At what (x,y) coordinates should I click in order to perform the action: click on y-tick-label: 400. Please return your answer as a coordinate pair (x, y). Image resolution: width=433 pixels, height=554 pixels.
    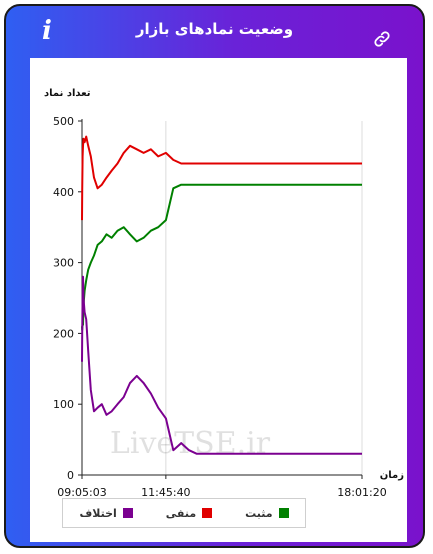
    Looking at the image, I should click on (63, 192).